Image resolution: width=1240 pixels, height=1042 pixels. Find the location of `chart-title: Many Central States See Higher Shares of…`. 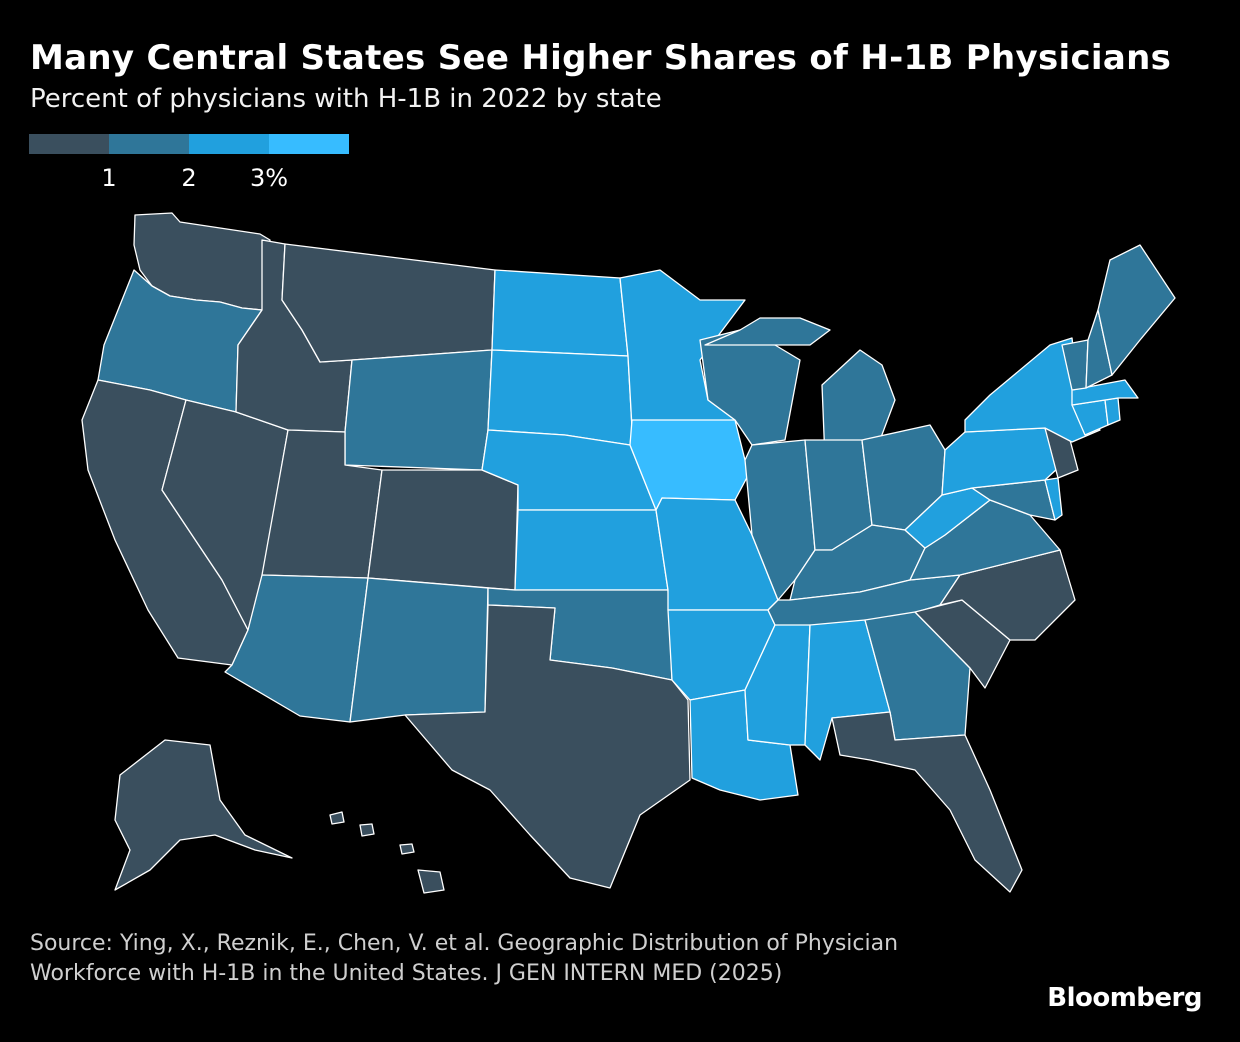

chart-title: Many Central States See Higher Shares of… is located at coordinates (601, 58).